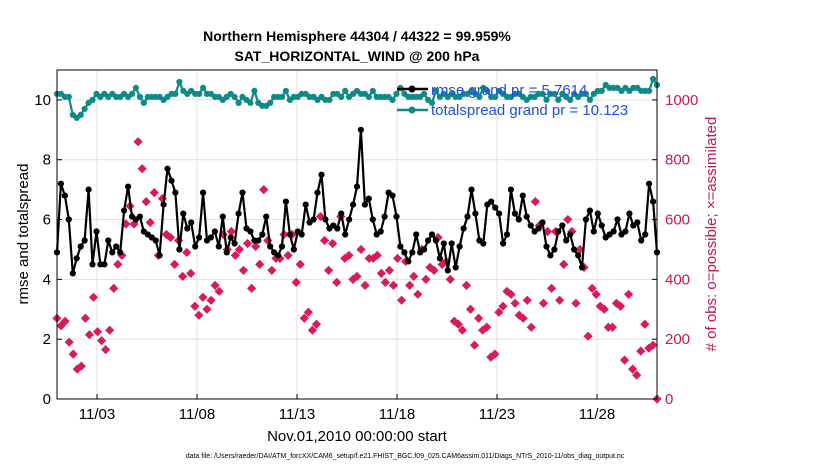  Describe the element at coordinates (47, 279) in the screenshot. I see `y-tick-label-left: 4` at that location.